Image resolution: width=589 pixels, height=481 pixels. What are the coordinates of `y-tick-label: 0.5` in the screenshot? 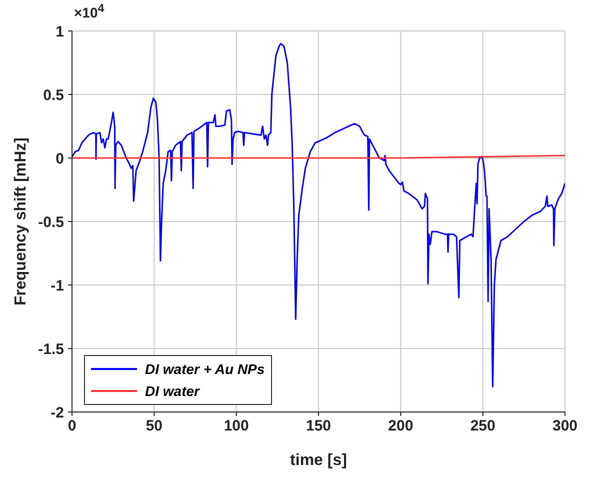 It's located at (53, 95).